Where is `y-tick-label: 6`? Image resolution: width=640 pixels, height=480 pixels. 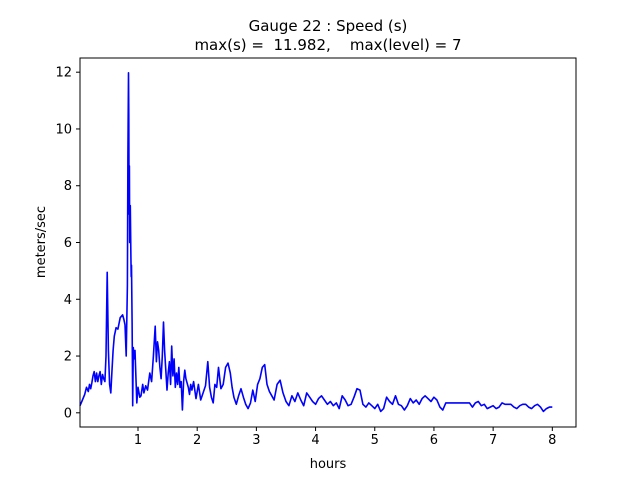 y-tick-label: 6 is located at coordinates (68, 243).